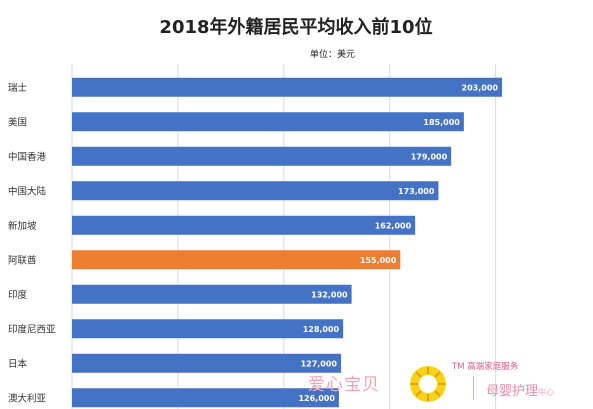  I want to click on sunburst-logo-icon, so click(428, 384).